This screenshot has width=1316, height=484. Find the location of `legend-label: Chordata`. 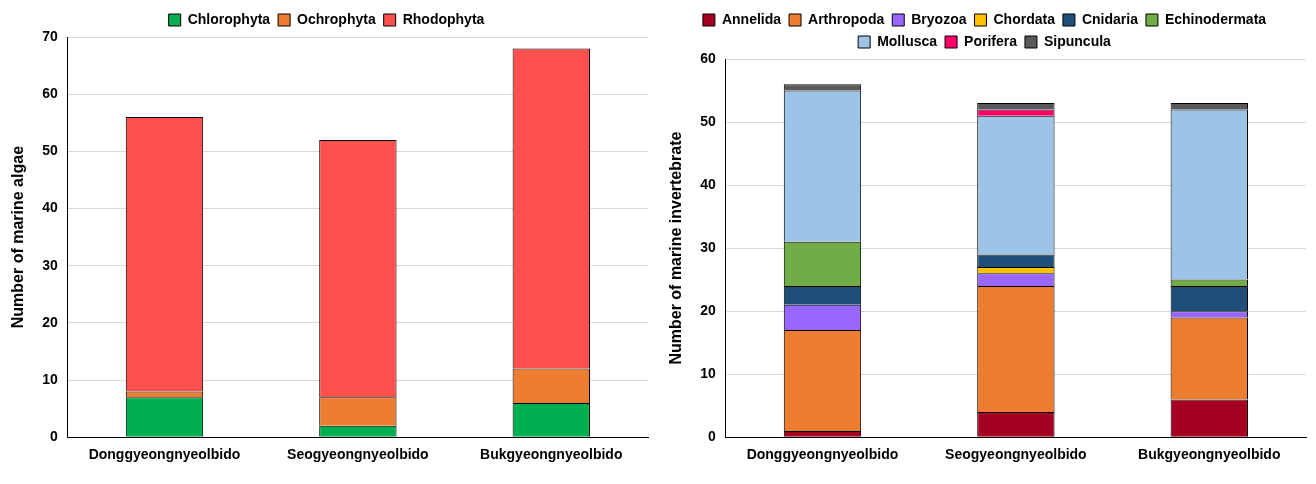

legend-label: Chordata is located at coordinates (1024, 18).